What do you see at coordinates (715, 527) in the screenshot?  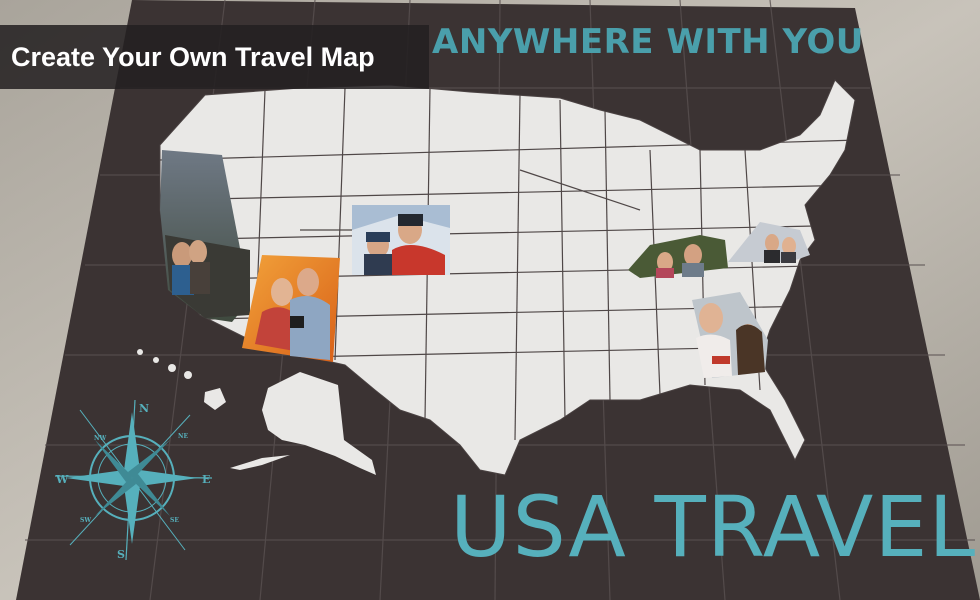 I see `poster-title: USA TRAVELS` at bounding box center [715, 527].